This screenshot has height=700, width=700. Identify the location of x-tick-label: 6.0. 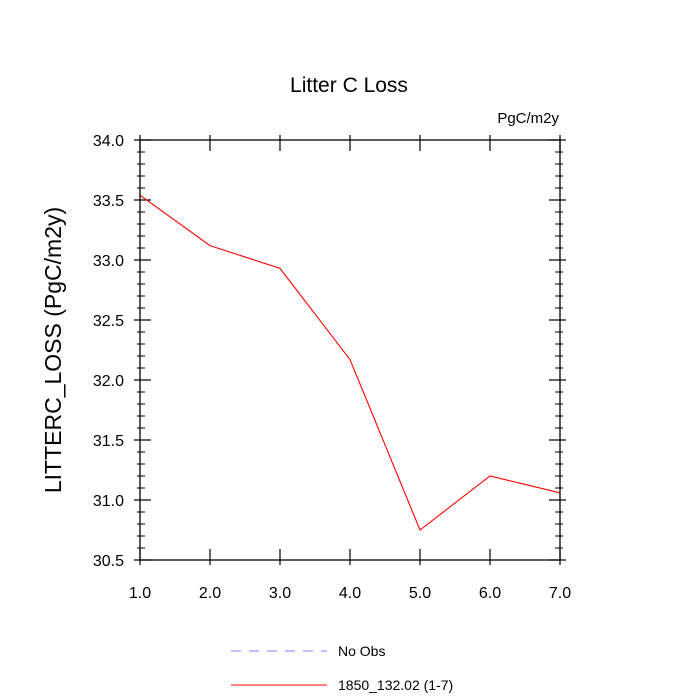
(490, 593).